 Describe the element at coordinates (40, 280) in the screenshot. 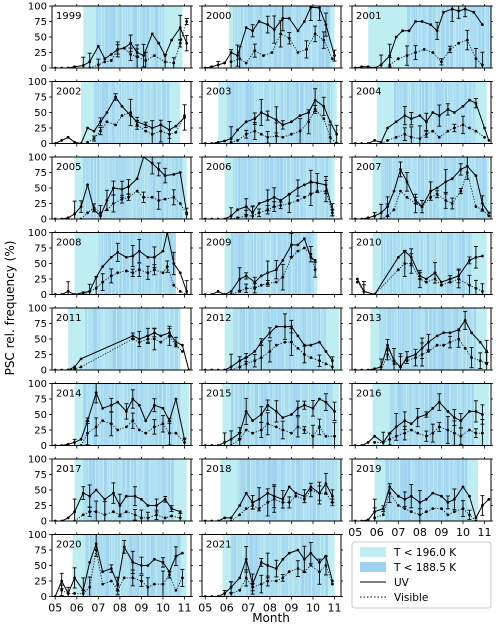

I see `y-tick-label: 25` at that location.